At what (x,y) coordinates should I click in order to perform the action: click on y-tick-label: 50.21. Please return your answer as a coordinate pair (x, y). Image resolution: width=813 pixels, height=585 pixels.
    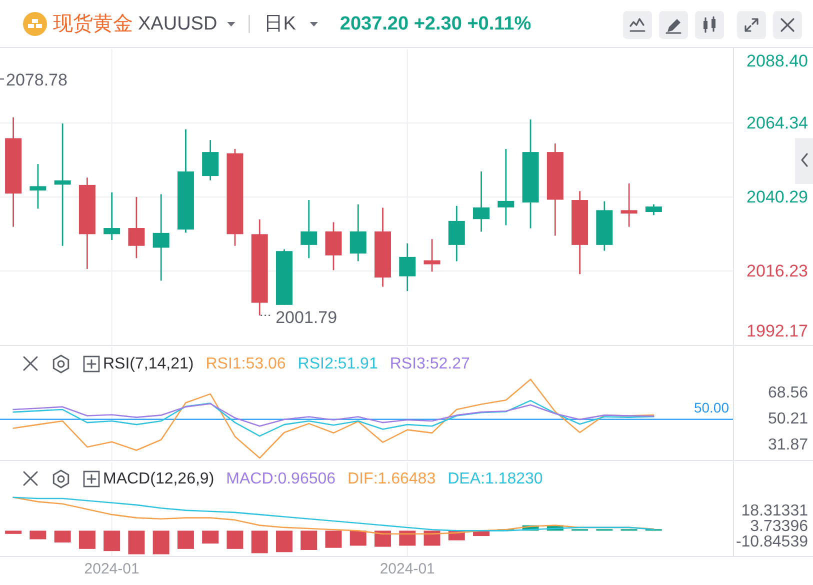
    Looking at the image, I should click on (788, 419).